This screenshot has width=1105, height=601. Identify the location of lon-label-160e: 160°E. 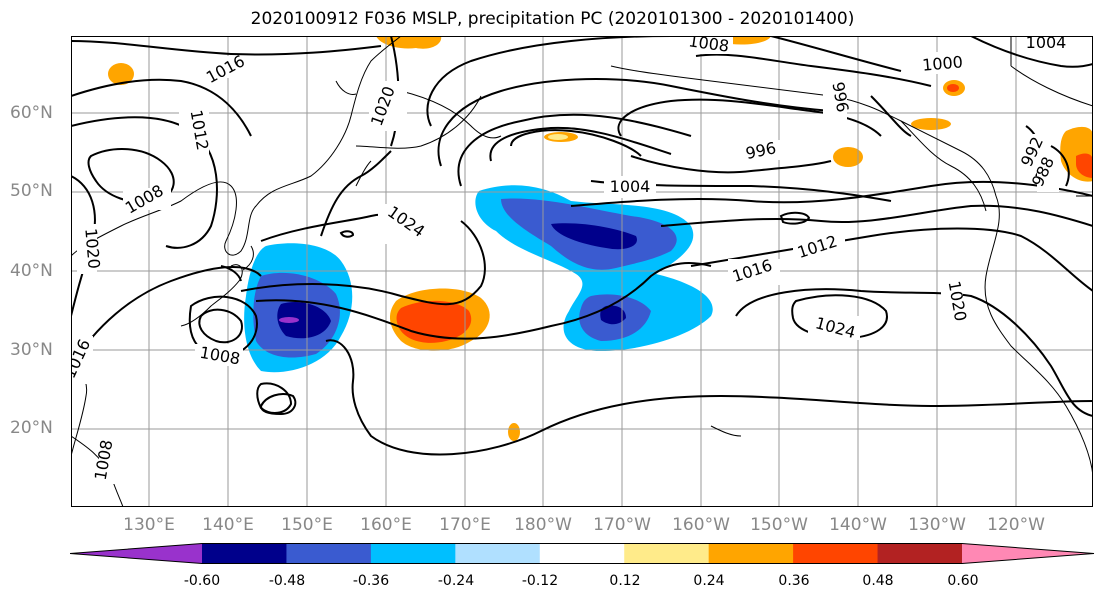
(386, 525).